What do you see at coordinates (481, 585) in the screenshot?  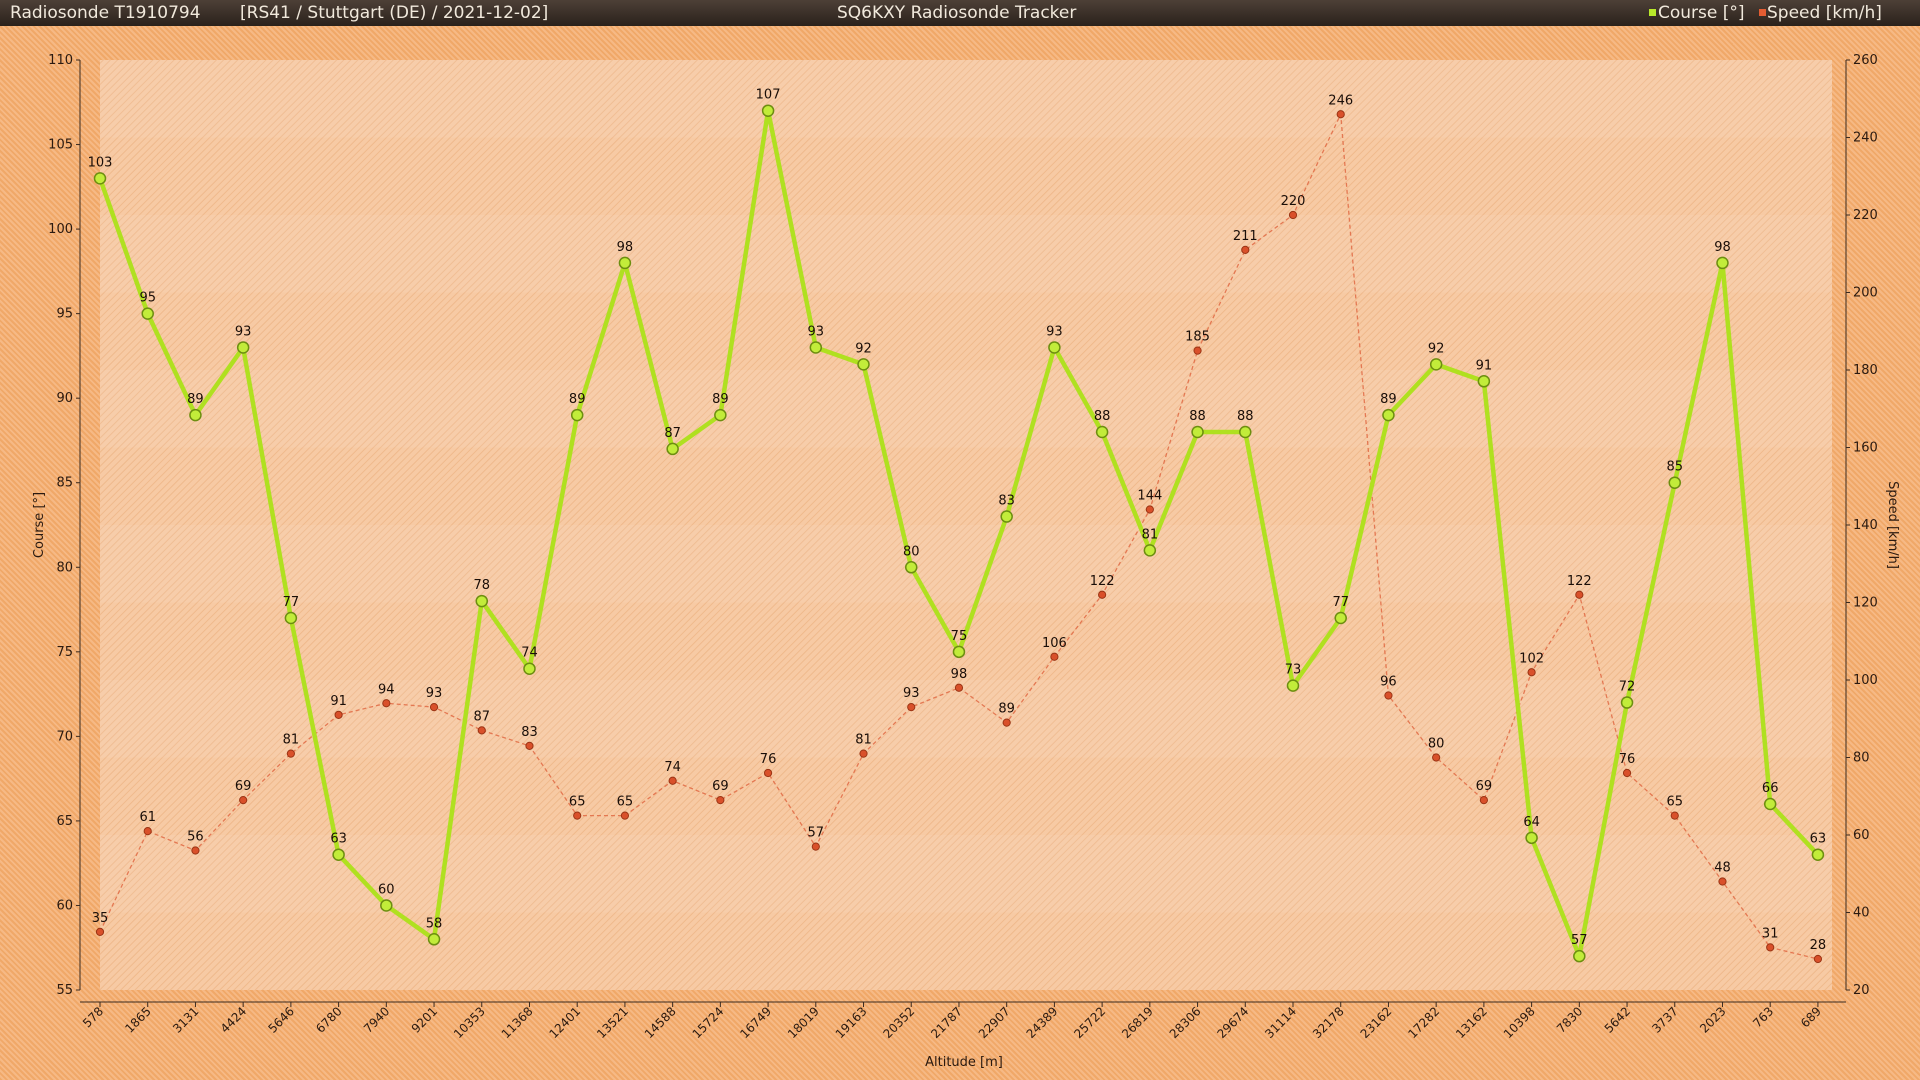 I see `course-data-label: 78` at bounding box center [481, 585].